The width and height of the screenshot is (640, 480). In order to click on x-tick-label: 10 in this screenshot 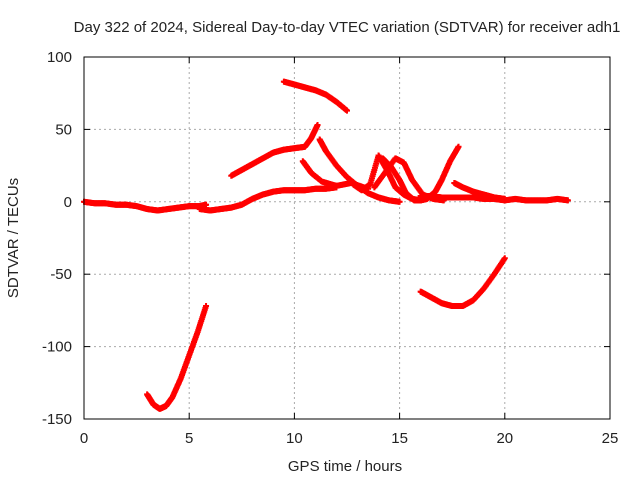, I will do `click(294, 438)`.